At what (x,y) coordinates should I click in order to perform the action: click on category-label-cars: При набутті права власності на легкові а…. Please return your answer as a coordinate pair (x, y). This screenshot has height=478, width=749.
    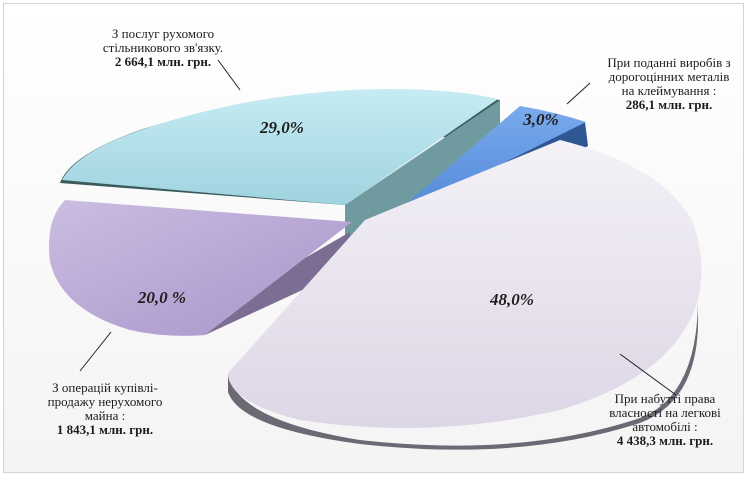
    Looking at the image, I should click on (665, 420).